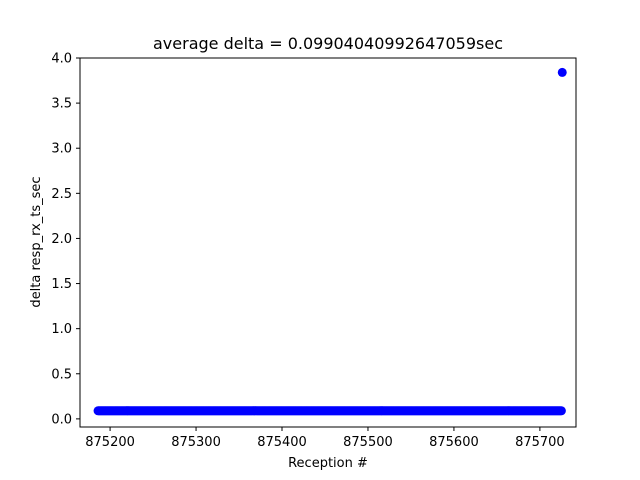  I want to click on y-tick-label: 3.5, so click(61, 104).